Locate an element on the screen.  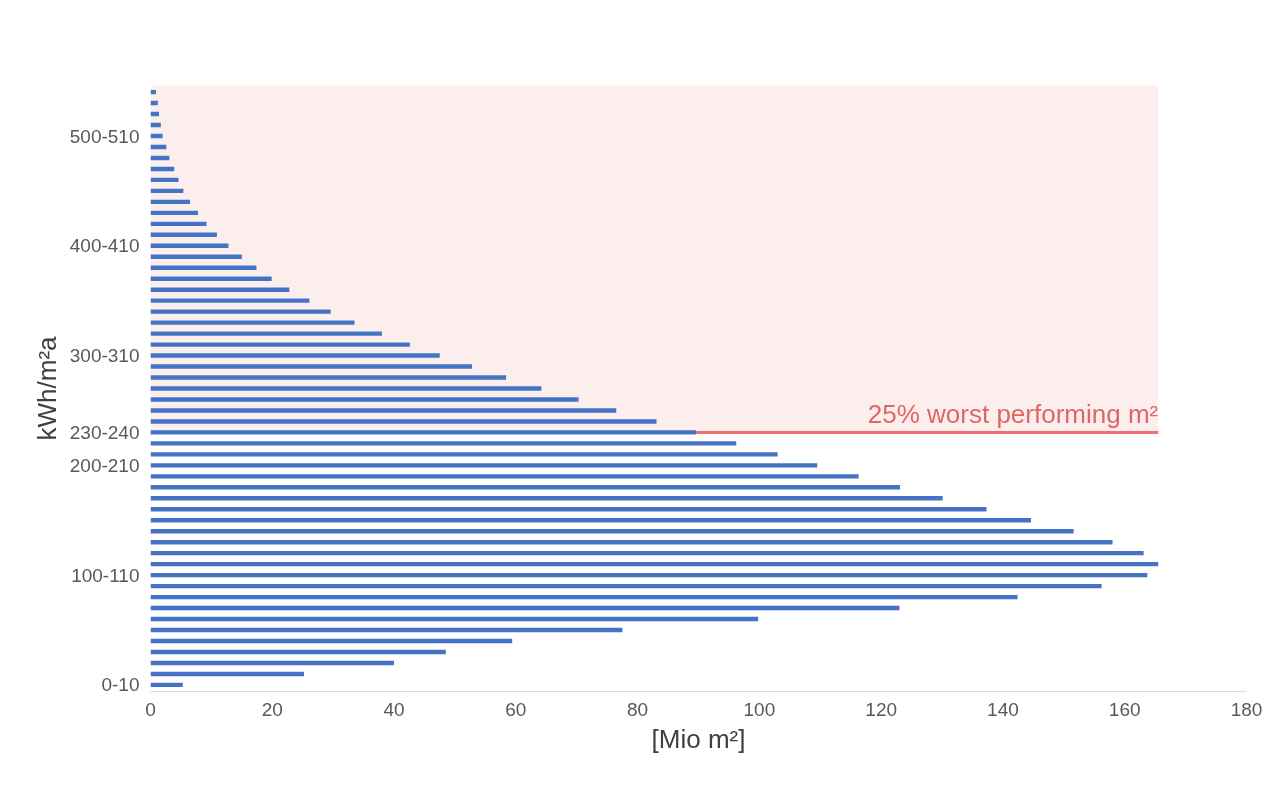
y-tick-label: 0-10 is located at coordinates (120, 685).